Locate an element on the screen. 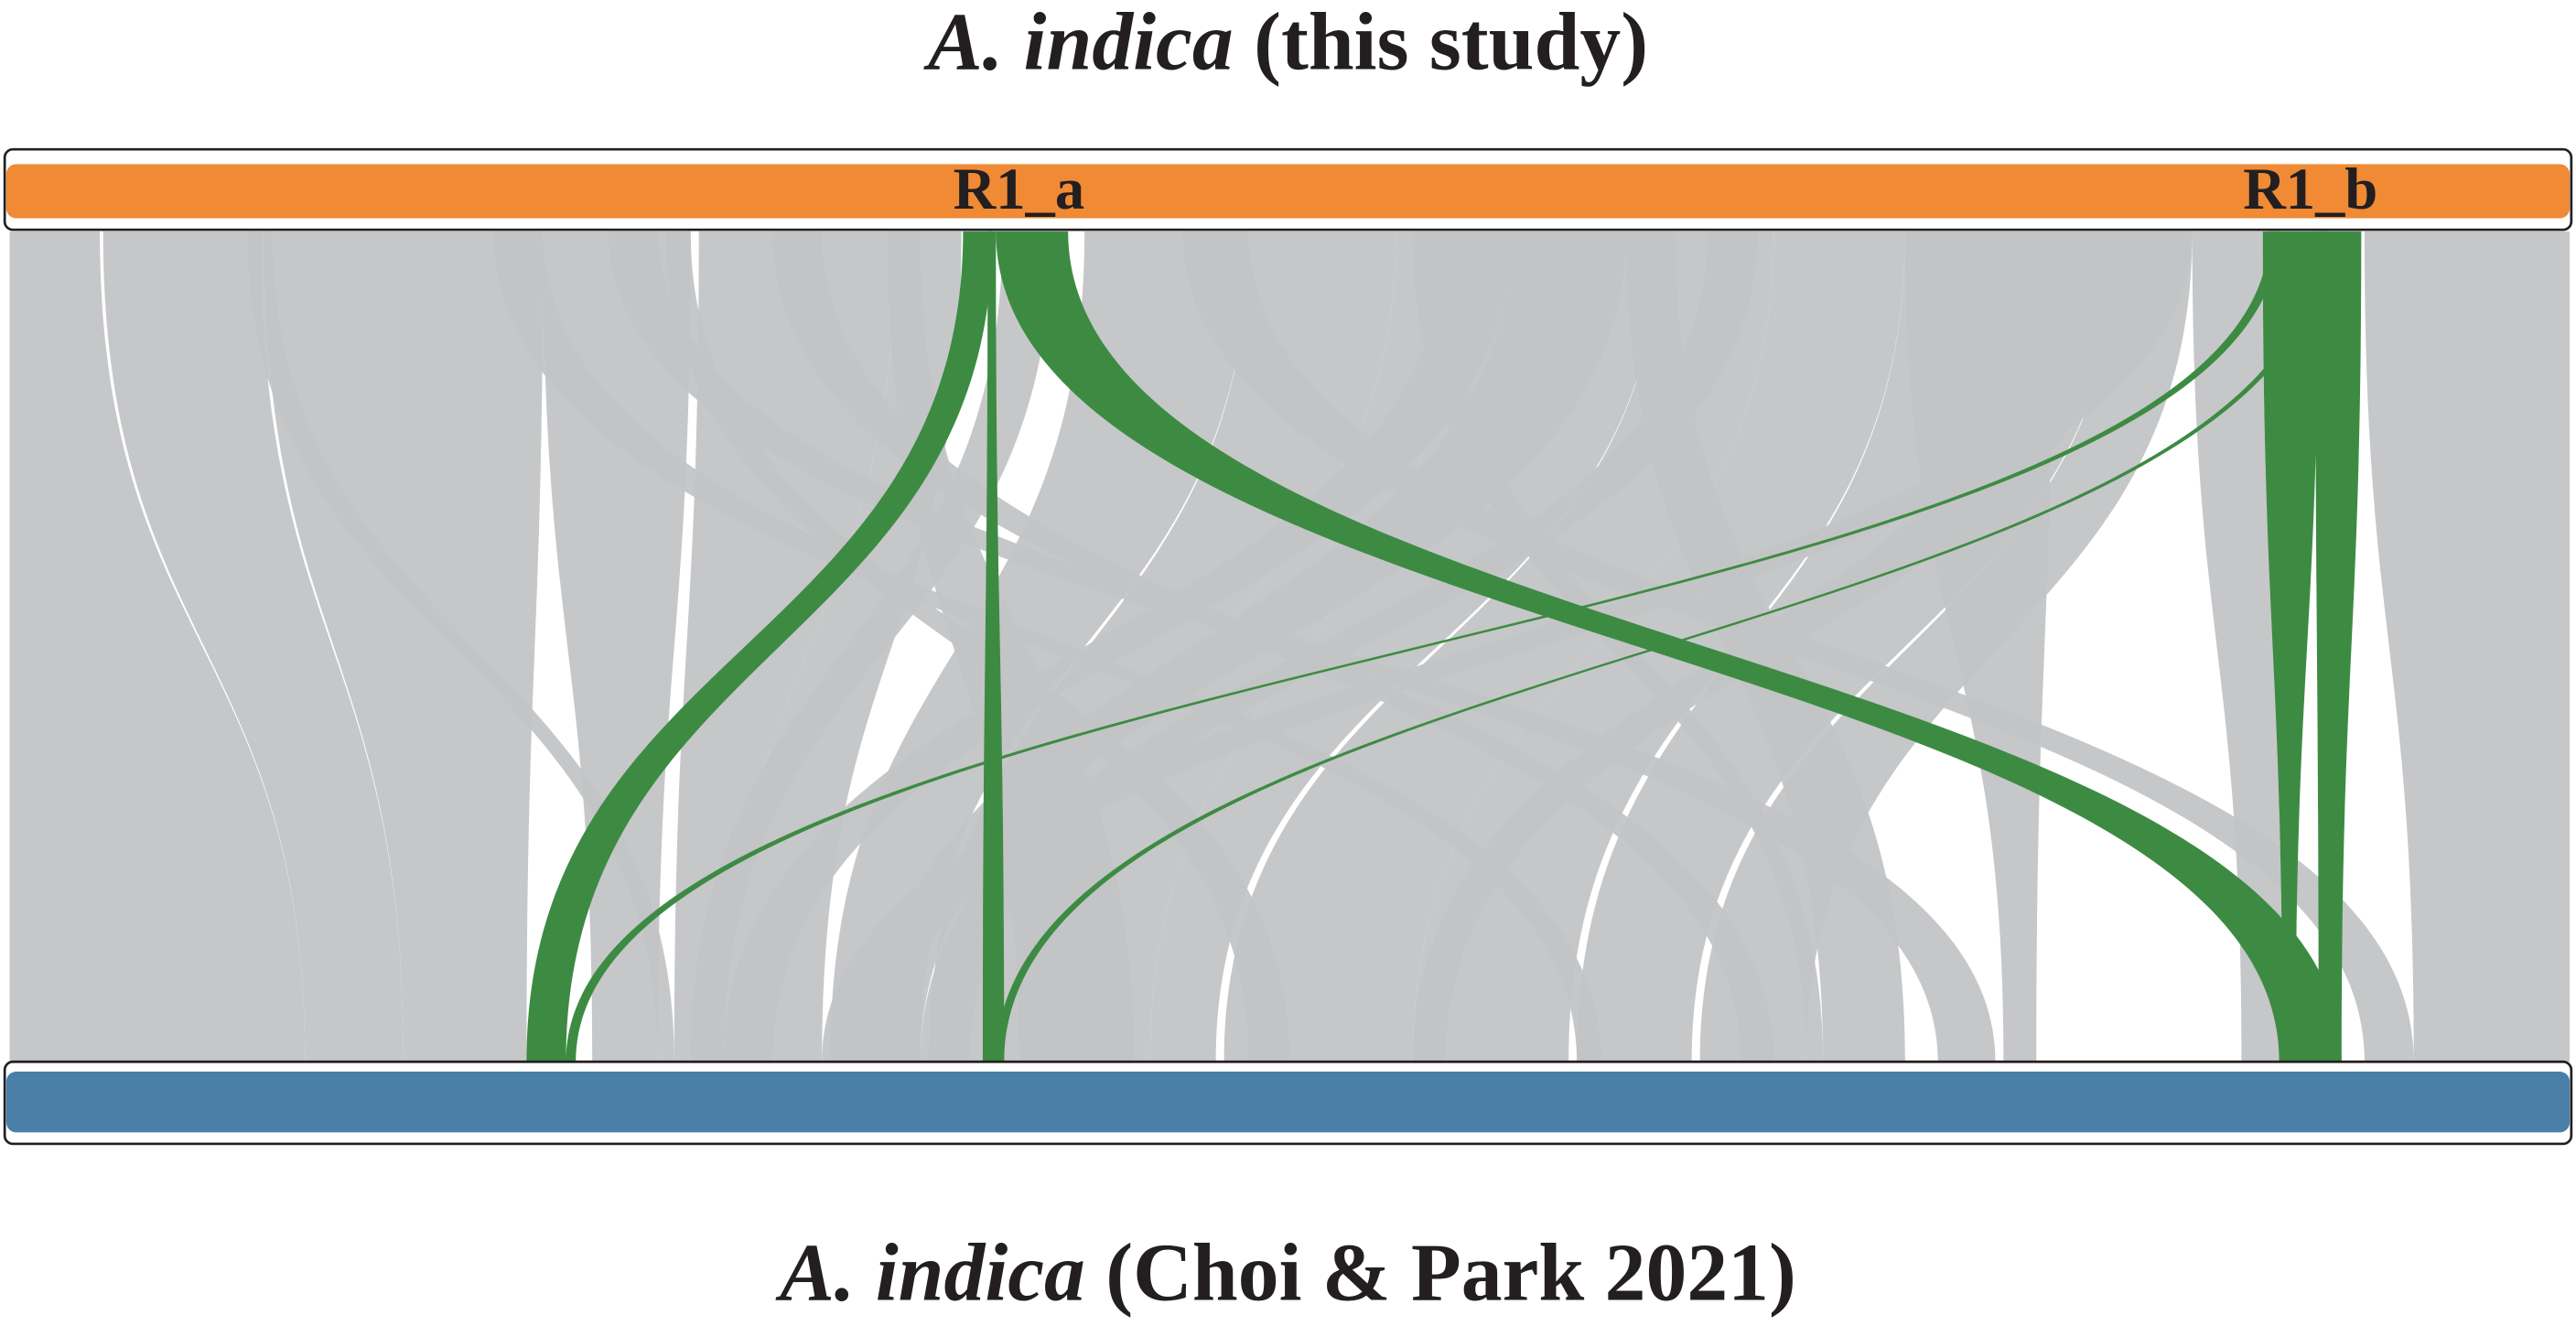  top-genome-bar is located at coordinates (1288, 191).